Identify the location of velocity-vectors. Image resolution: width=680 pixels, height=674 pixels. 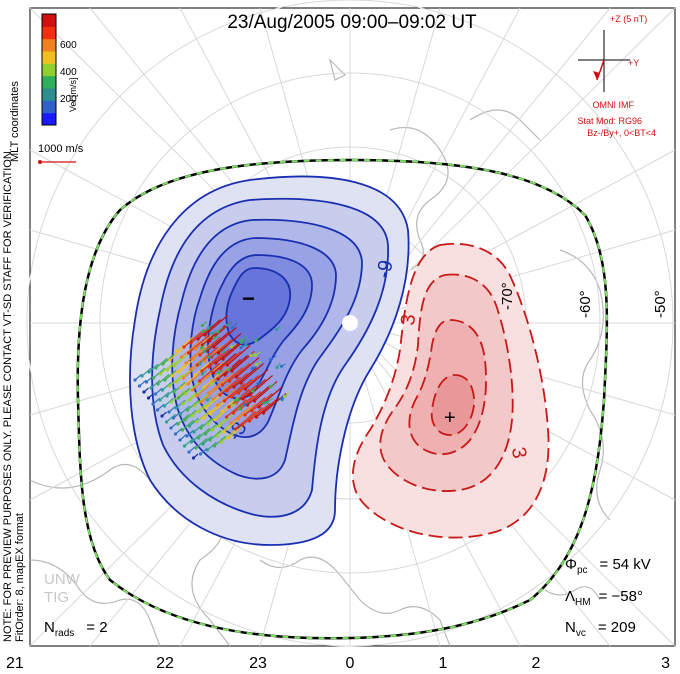
(211, 387).